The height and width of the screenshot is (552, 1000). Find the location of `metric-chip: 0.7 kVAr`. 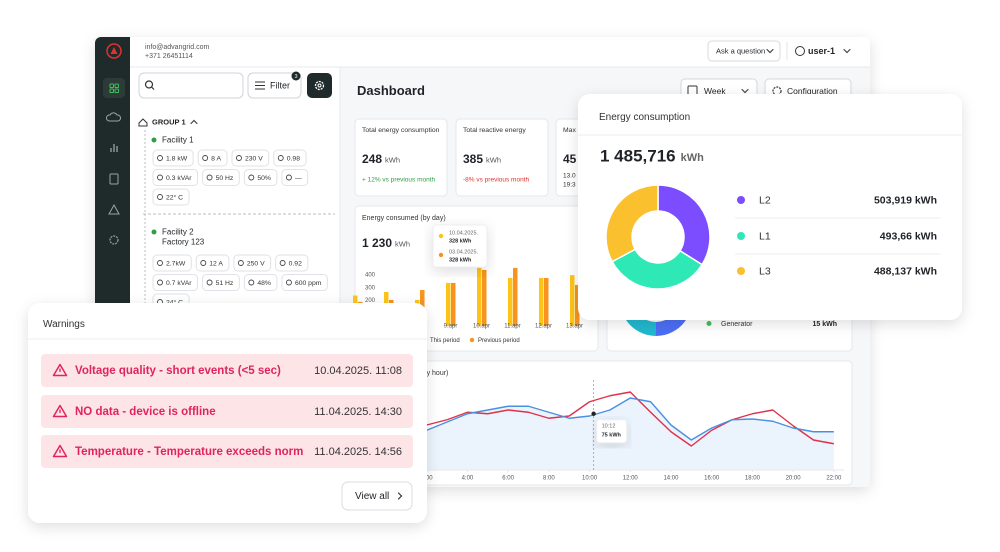

metric-chip: 0.7 kVAr is located at coordinates (175, 282).